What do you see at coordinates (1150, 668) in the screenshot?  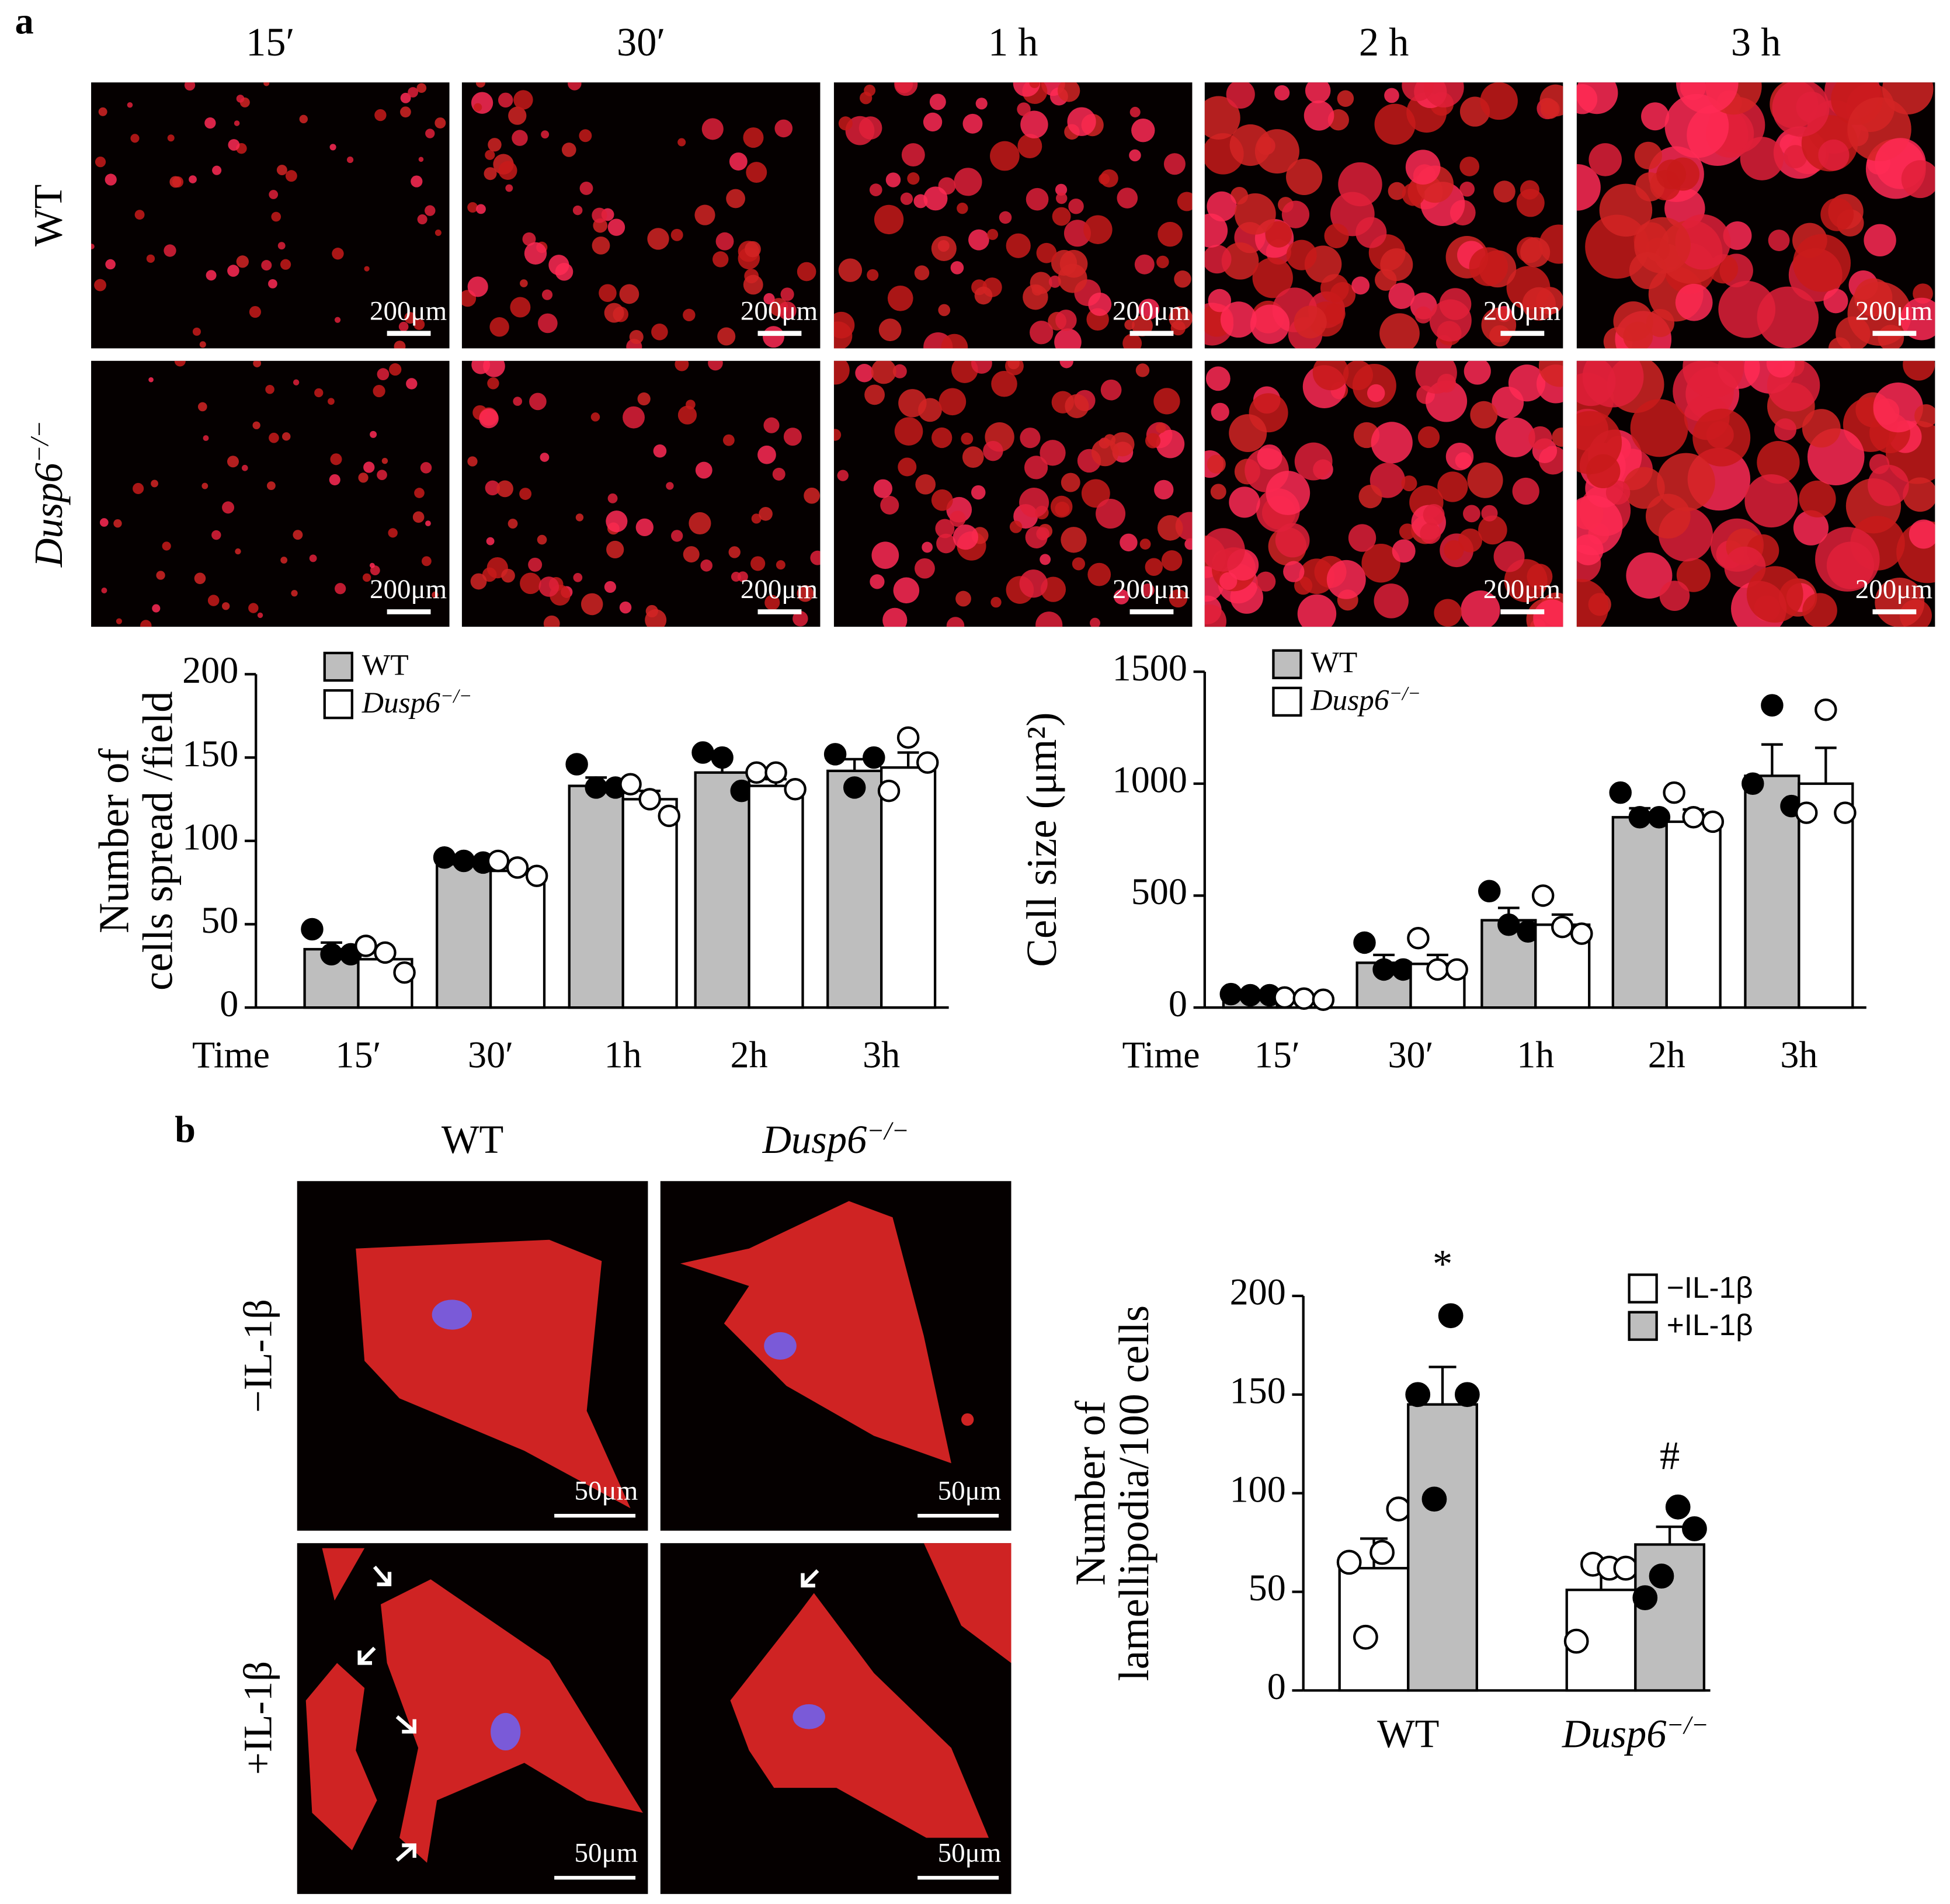 I see `y-tick-label: 1500` at bounding box center [1150, 668].